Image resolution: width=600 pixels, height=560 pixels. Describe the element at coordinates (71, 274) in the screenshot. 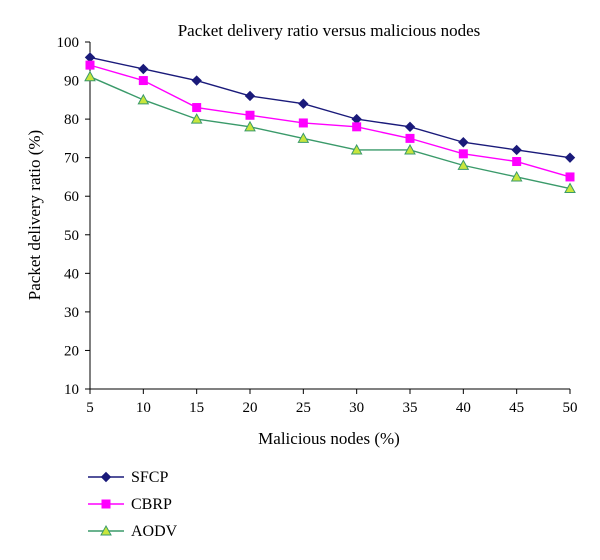

I see `y-tick-label: 40` at that location.